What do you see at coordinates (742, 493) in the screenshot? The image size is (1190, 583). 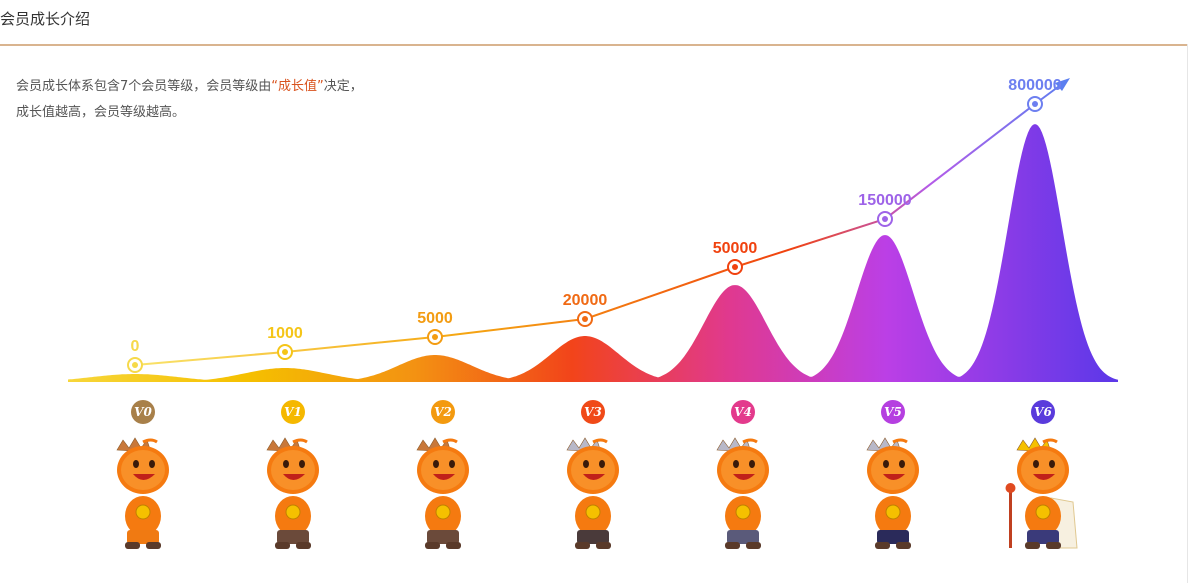 I see `mascot-v4-icon` at bounding box center [742, 493].